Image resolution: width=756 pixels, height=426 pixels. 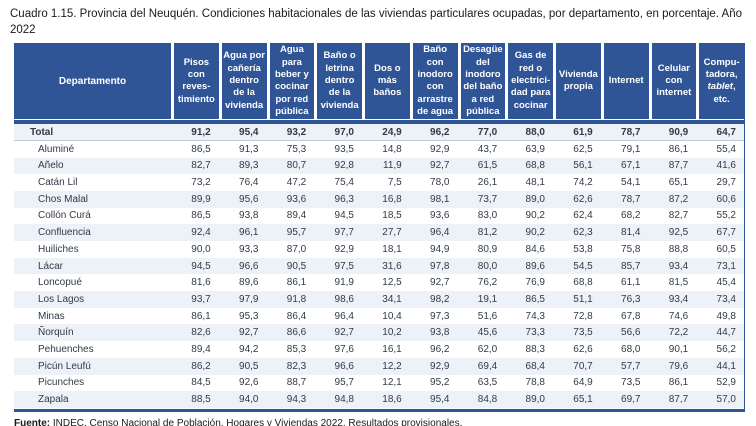 I want to click on cell-value: 92,6, so click(x=249, y=383).